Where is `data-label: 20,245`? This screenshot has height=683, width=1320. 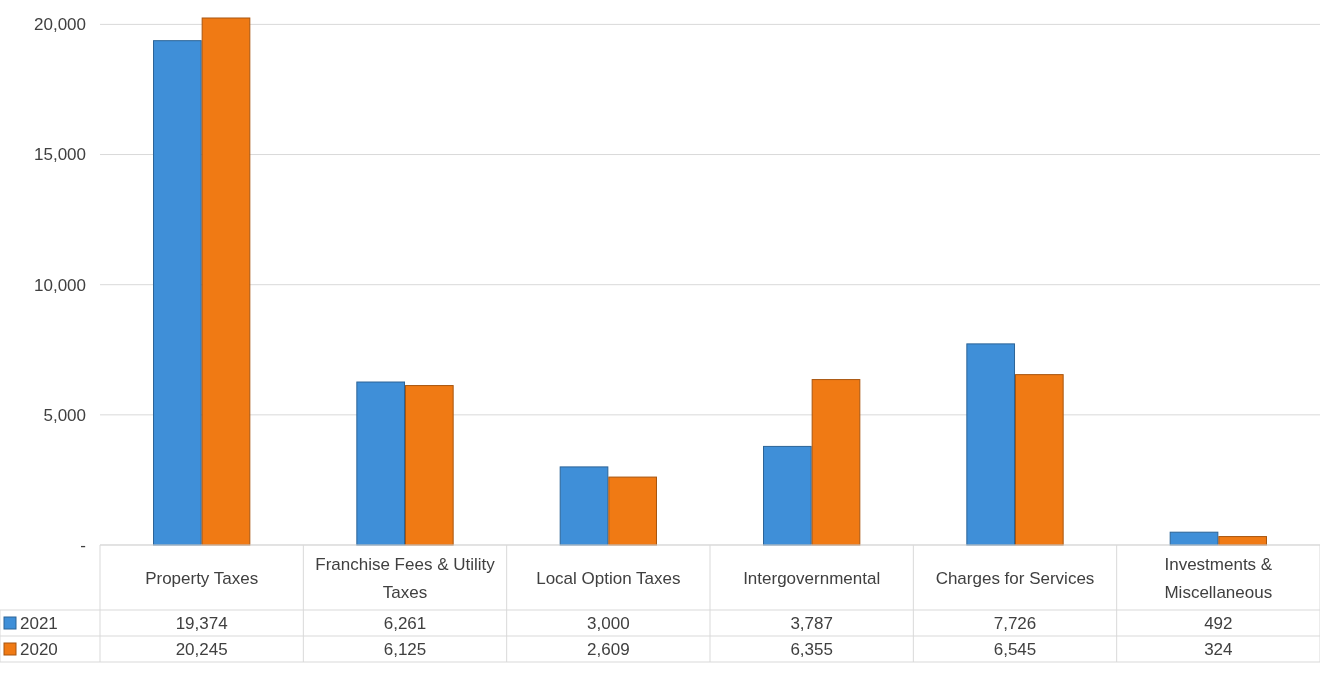 data-label: 20,245 is located at coordinates (201, 649).